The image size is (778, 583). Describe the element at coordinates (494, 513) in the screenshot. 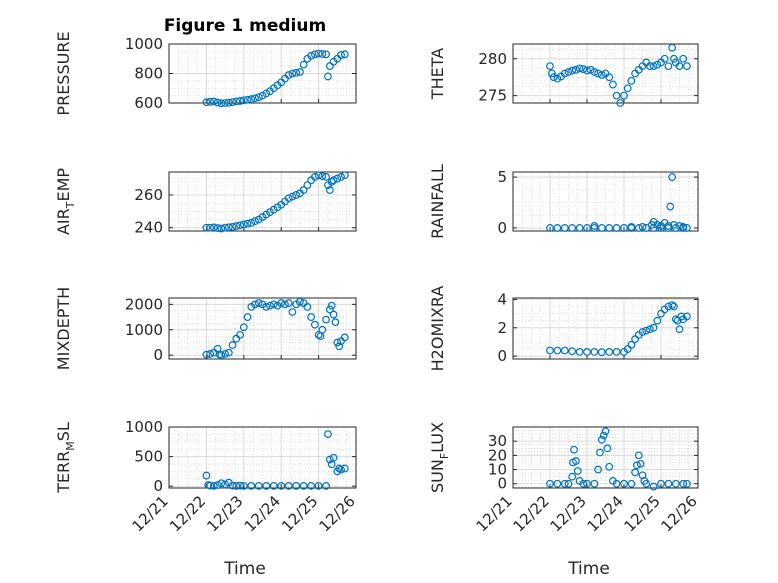

I see `x-tick-label: 12/21` at that location.